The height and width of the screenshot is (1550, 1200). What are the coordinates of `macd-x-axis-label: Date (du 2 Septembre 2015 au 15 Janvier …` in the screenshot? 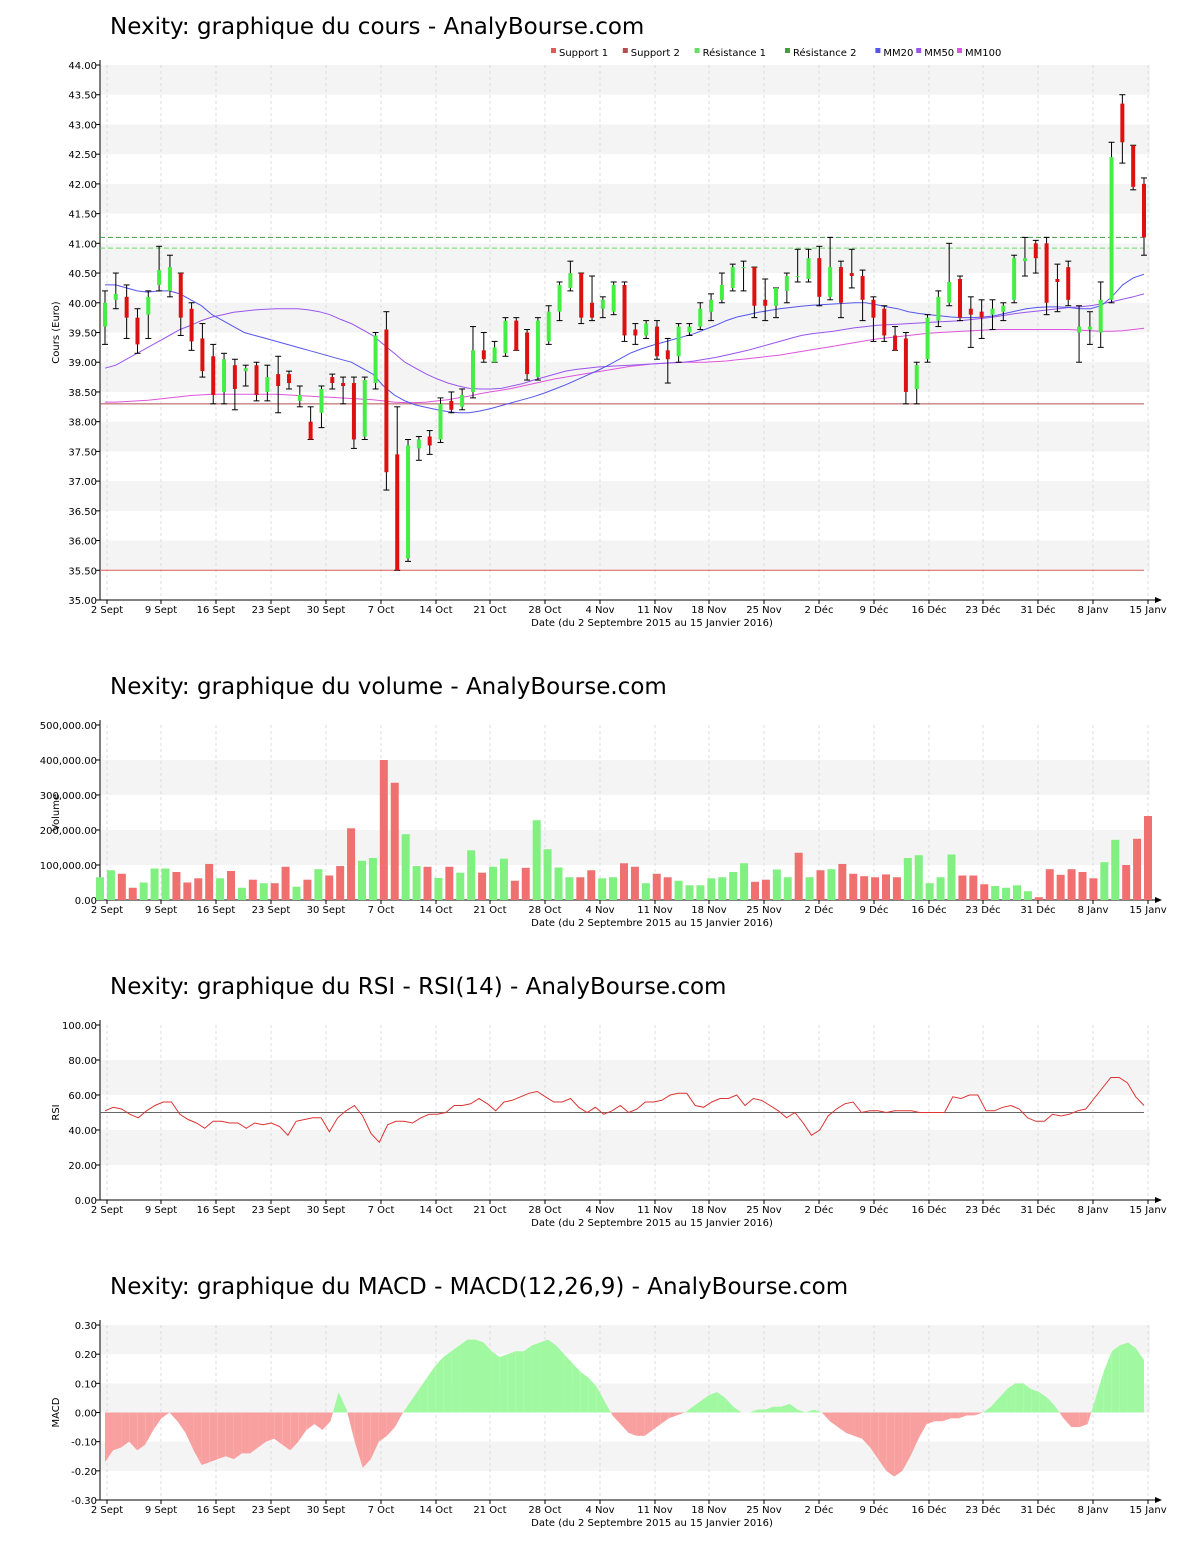 It's located at (652, 1523).